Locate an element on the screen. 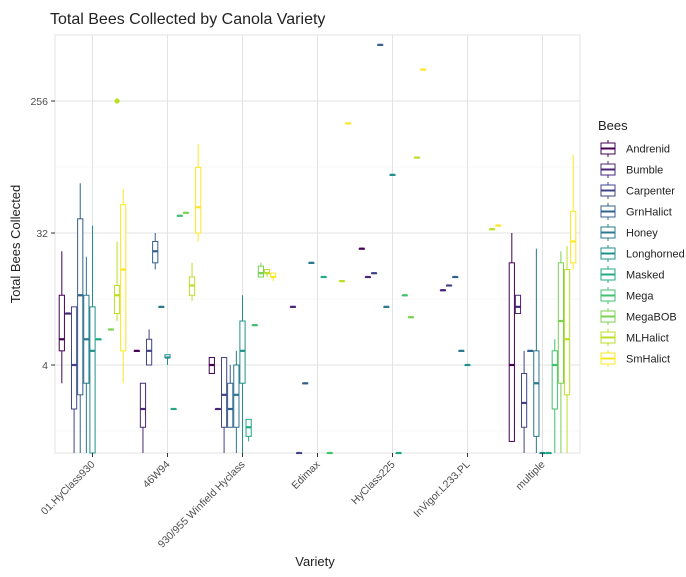 The height and width of the screenshot is (577, 686). legend-item: Andrenid is located at coordinates (635, 148).